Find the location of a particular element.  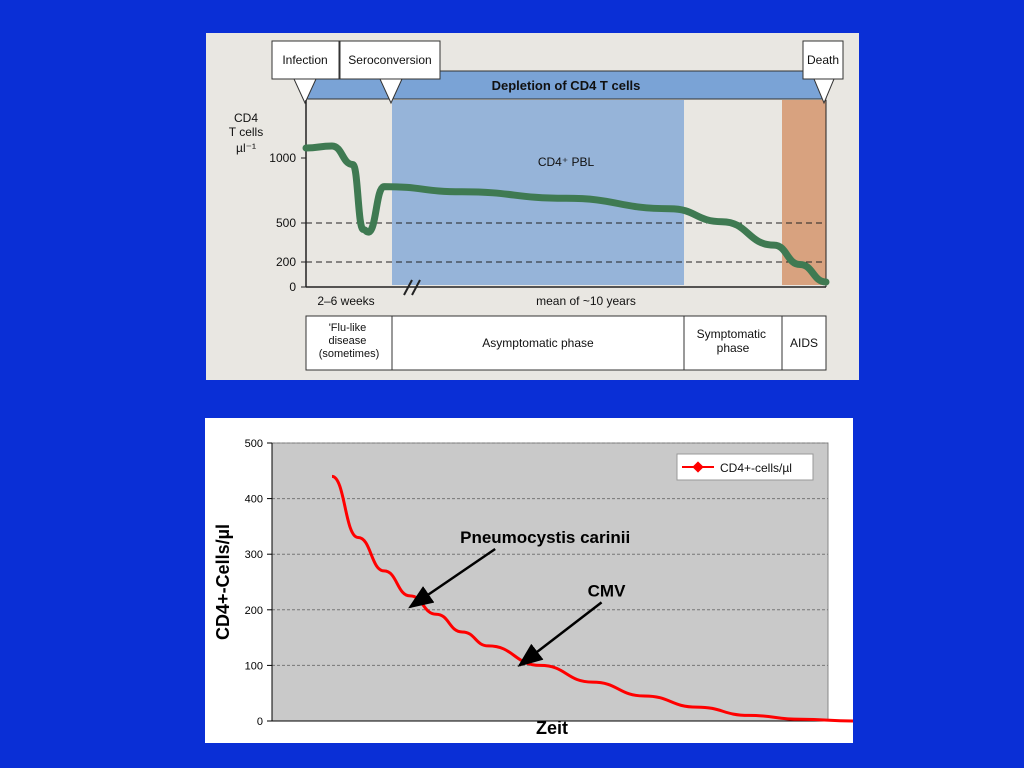

y-tick-label: 200 is located at coordinates (254, 611).